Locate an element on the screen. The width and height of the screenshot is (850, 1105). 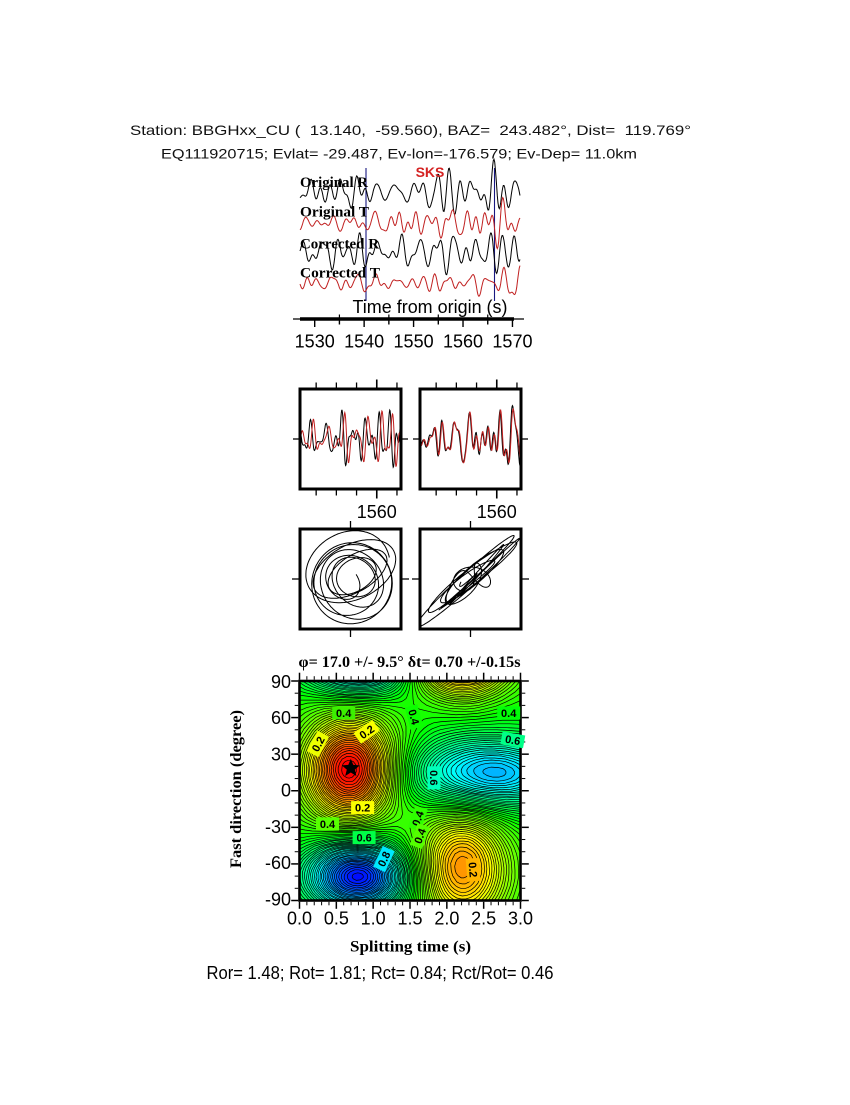
svg-text: Original R is located at coordinates (334, 183).